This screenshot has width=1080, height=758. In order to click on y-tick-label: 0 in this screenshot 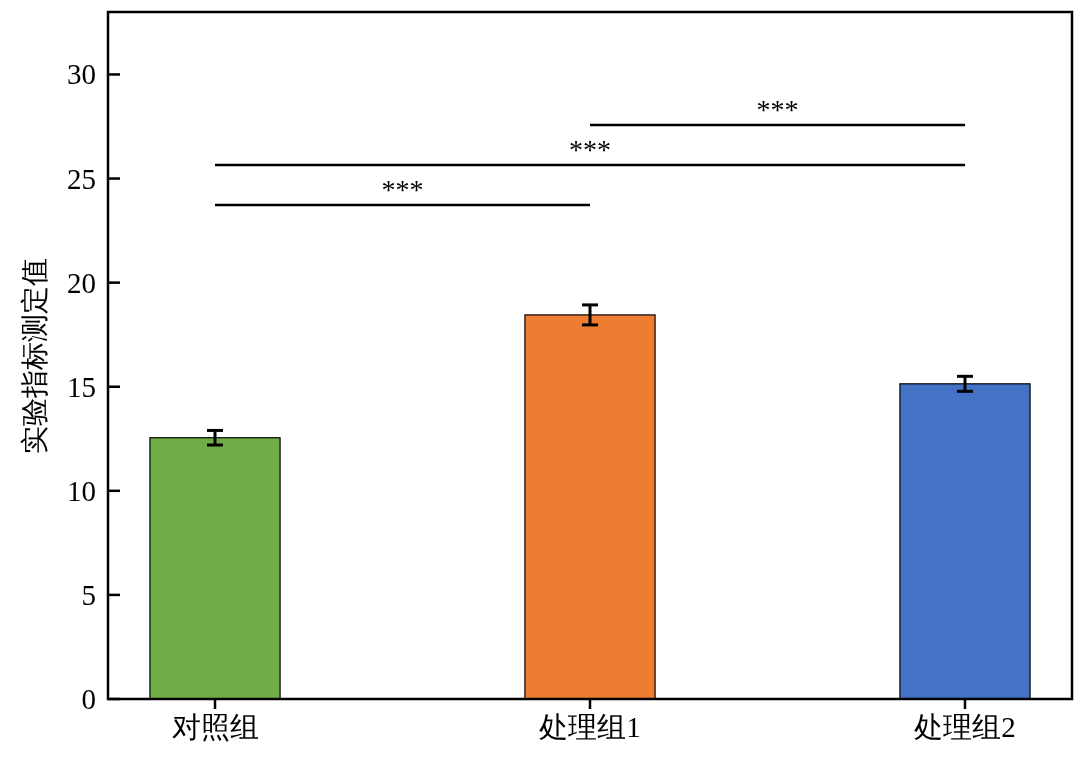, I will do `click(88, 699)`.